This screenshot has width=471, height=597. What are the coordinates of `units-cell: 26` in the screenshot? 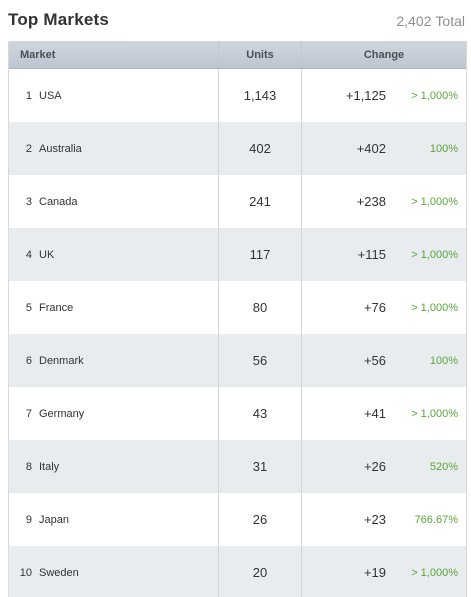 It's located at (260, 519).